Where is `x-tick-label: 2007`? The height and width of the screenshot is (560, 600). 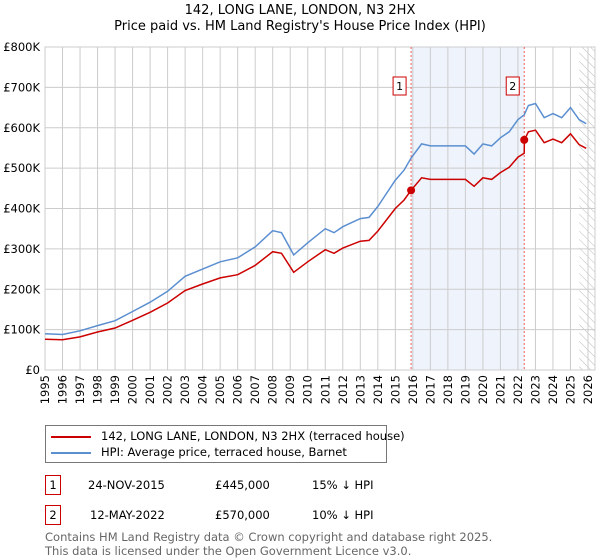 x-tick-label: 2007 is located at coordinates (255, 389).